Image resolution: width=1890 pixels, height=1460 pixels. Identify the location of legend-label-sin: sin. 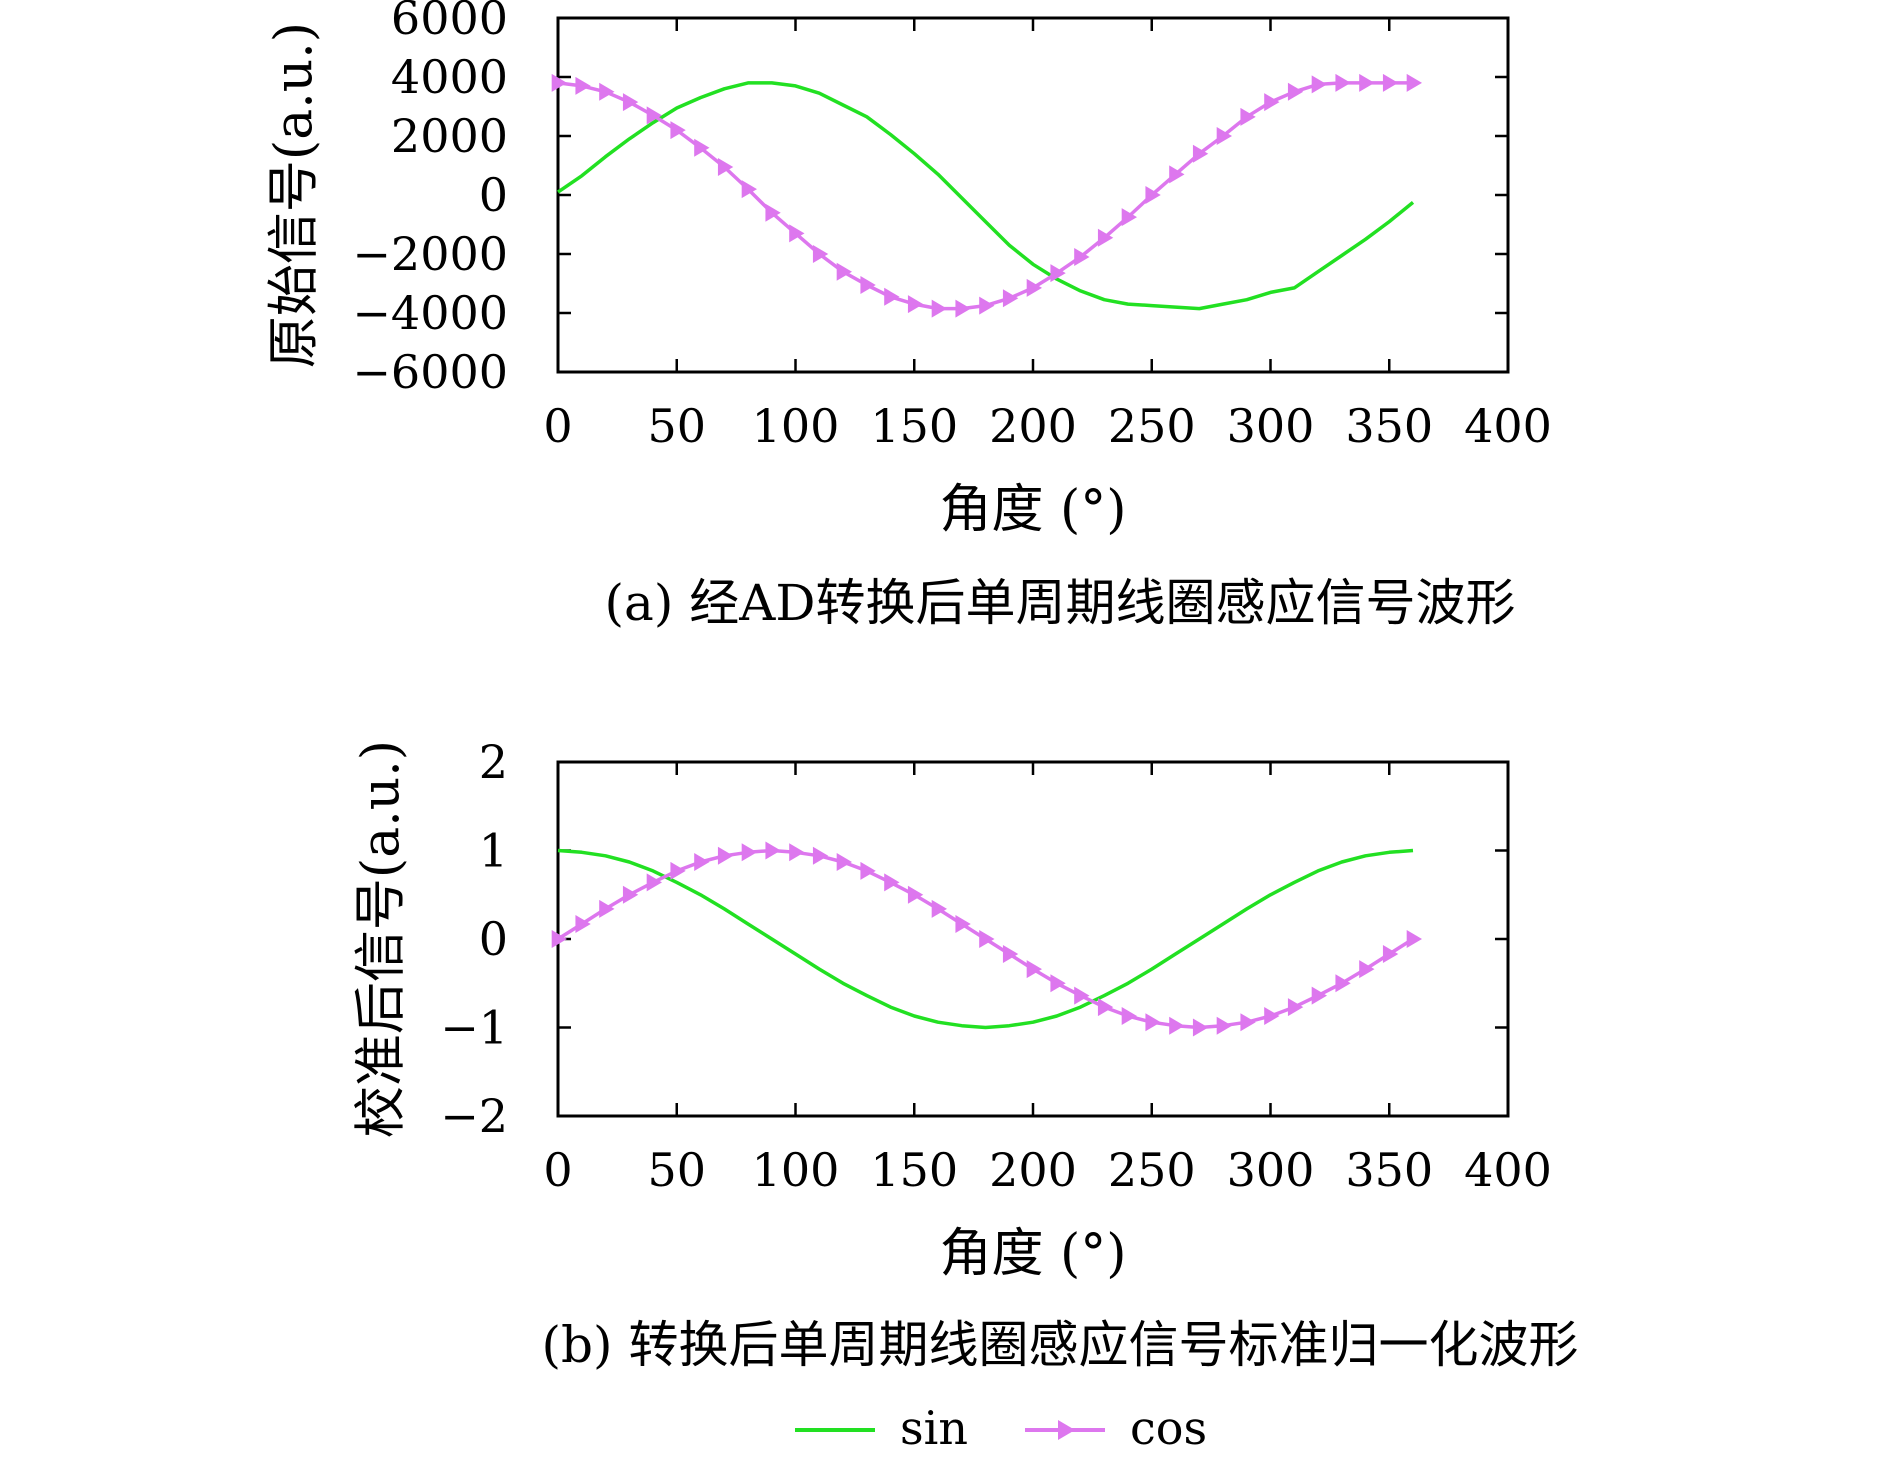
(934, 1428).